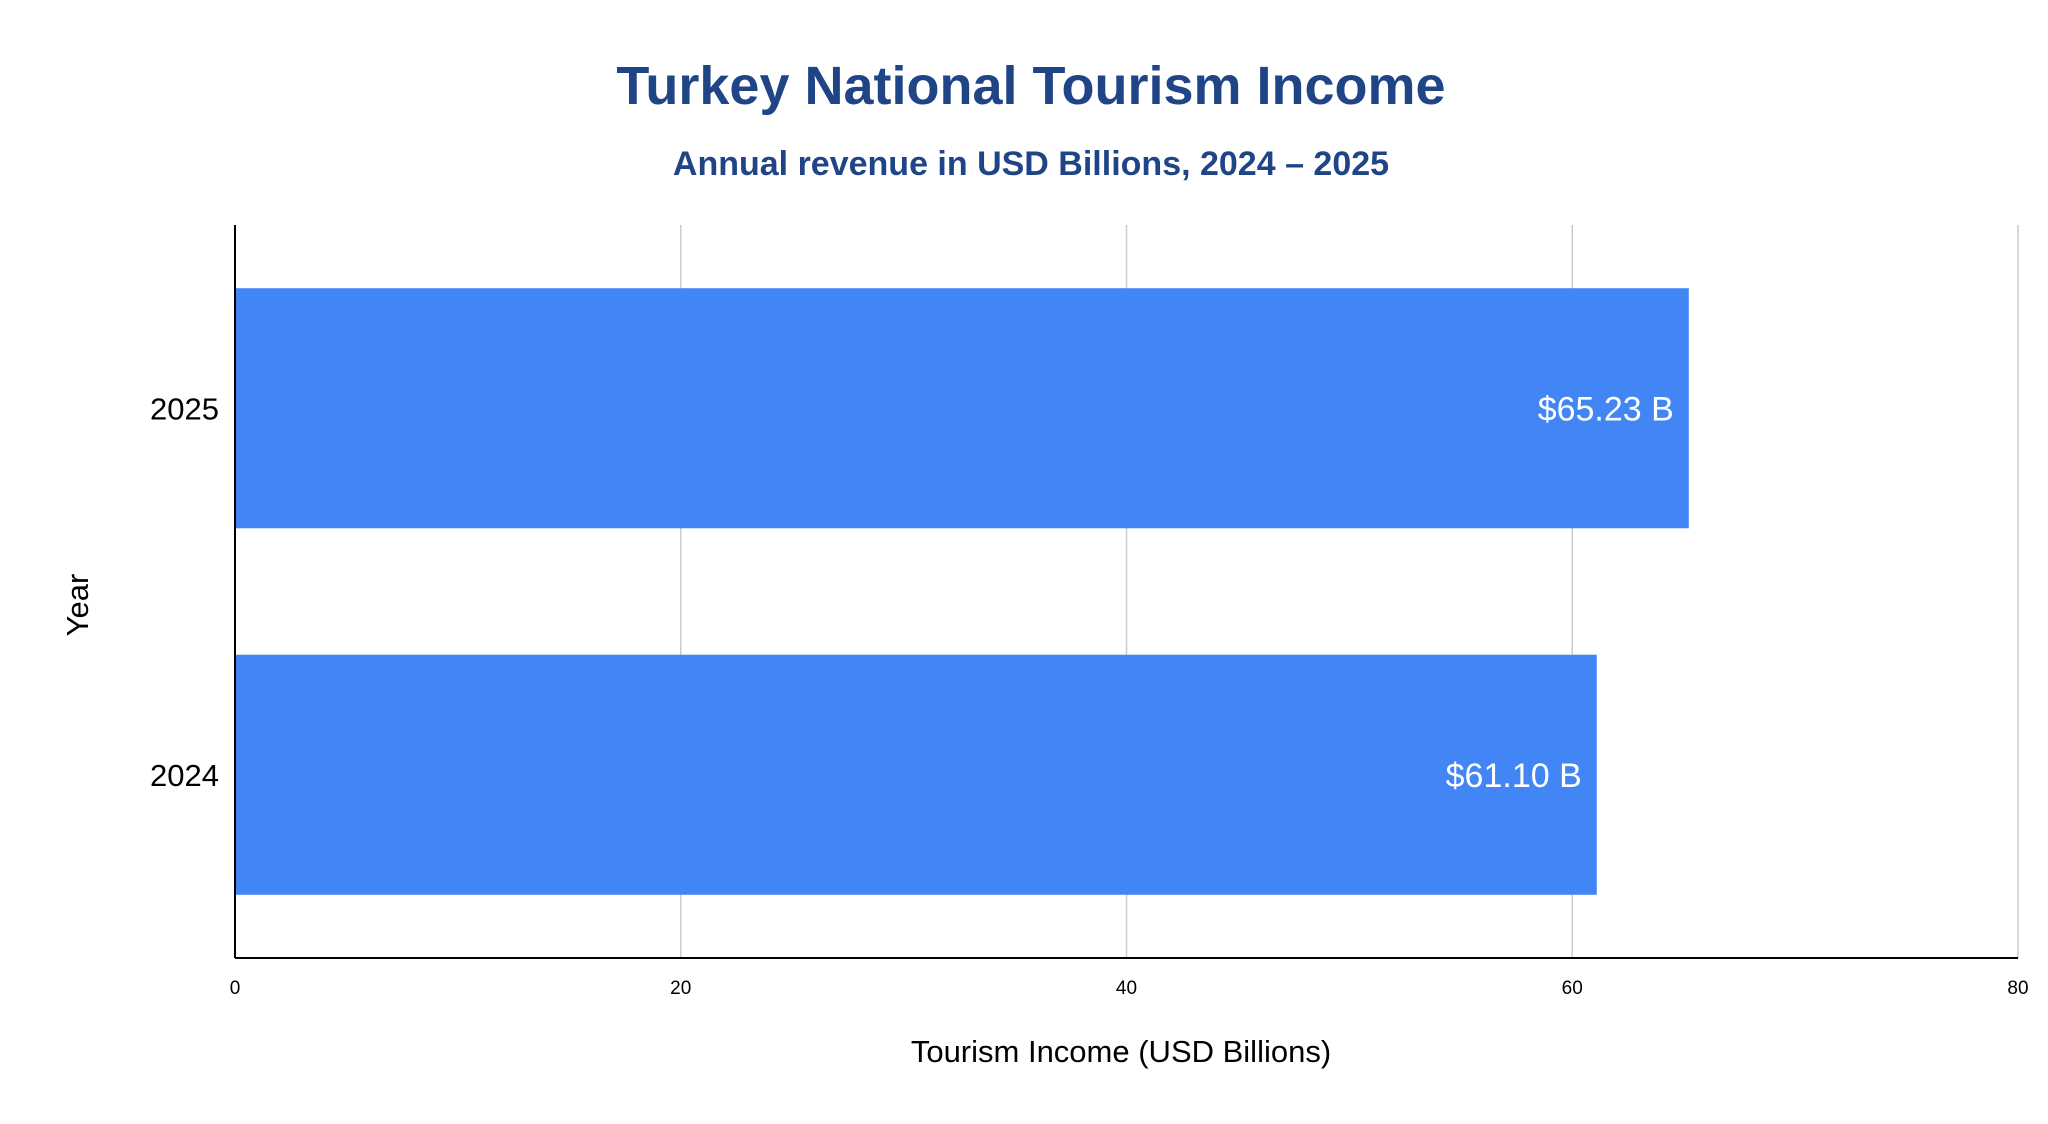 The height and width of the screenshot is (1124, 2048). Describe the element at coordinates (1126, 988) in the screenshot. I see `x-tick-label: 40` at that location.